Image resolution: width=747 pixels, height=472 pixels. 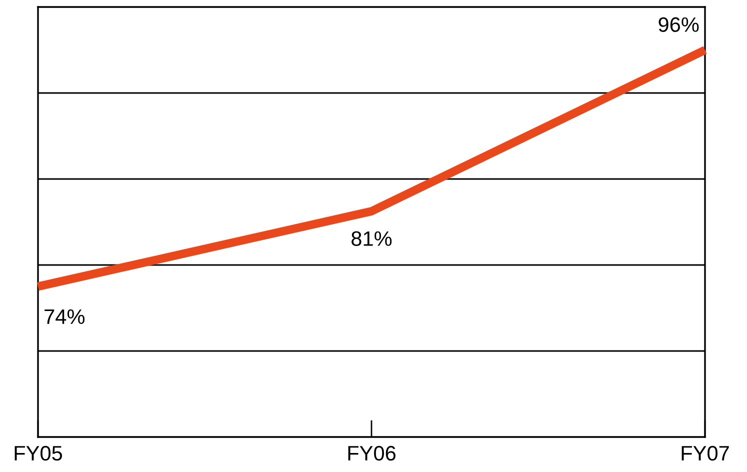 What do you see at coordinates (372, 453) in the screenshot?
I see `x-tick-label: FY06` at bounding box center [372, 453].